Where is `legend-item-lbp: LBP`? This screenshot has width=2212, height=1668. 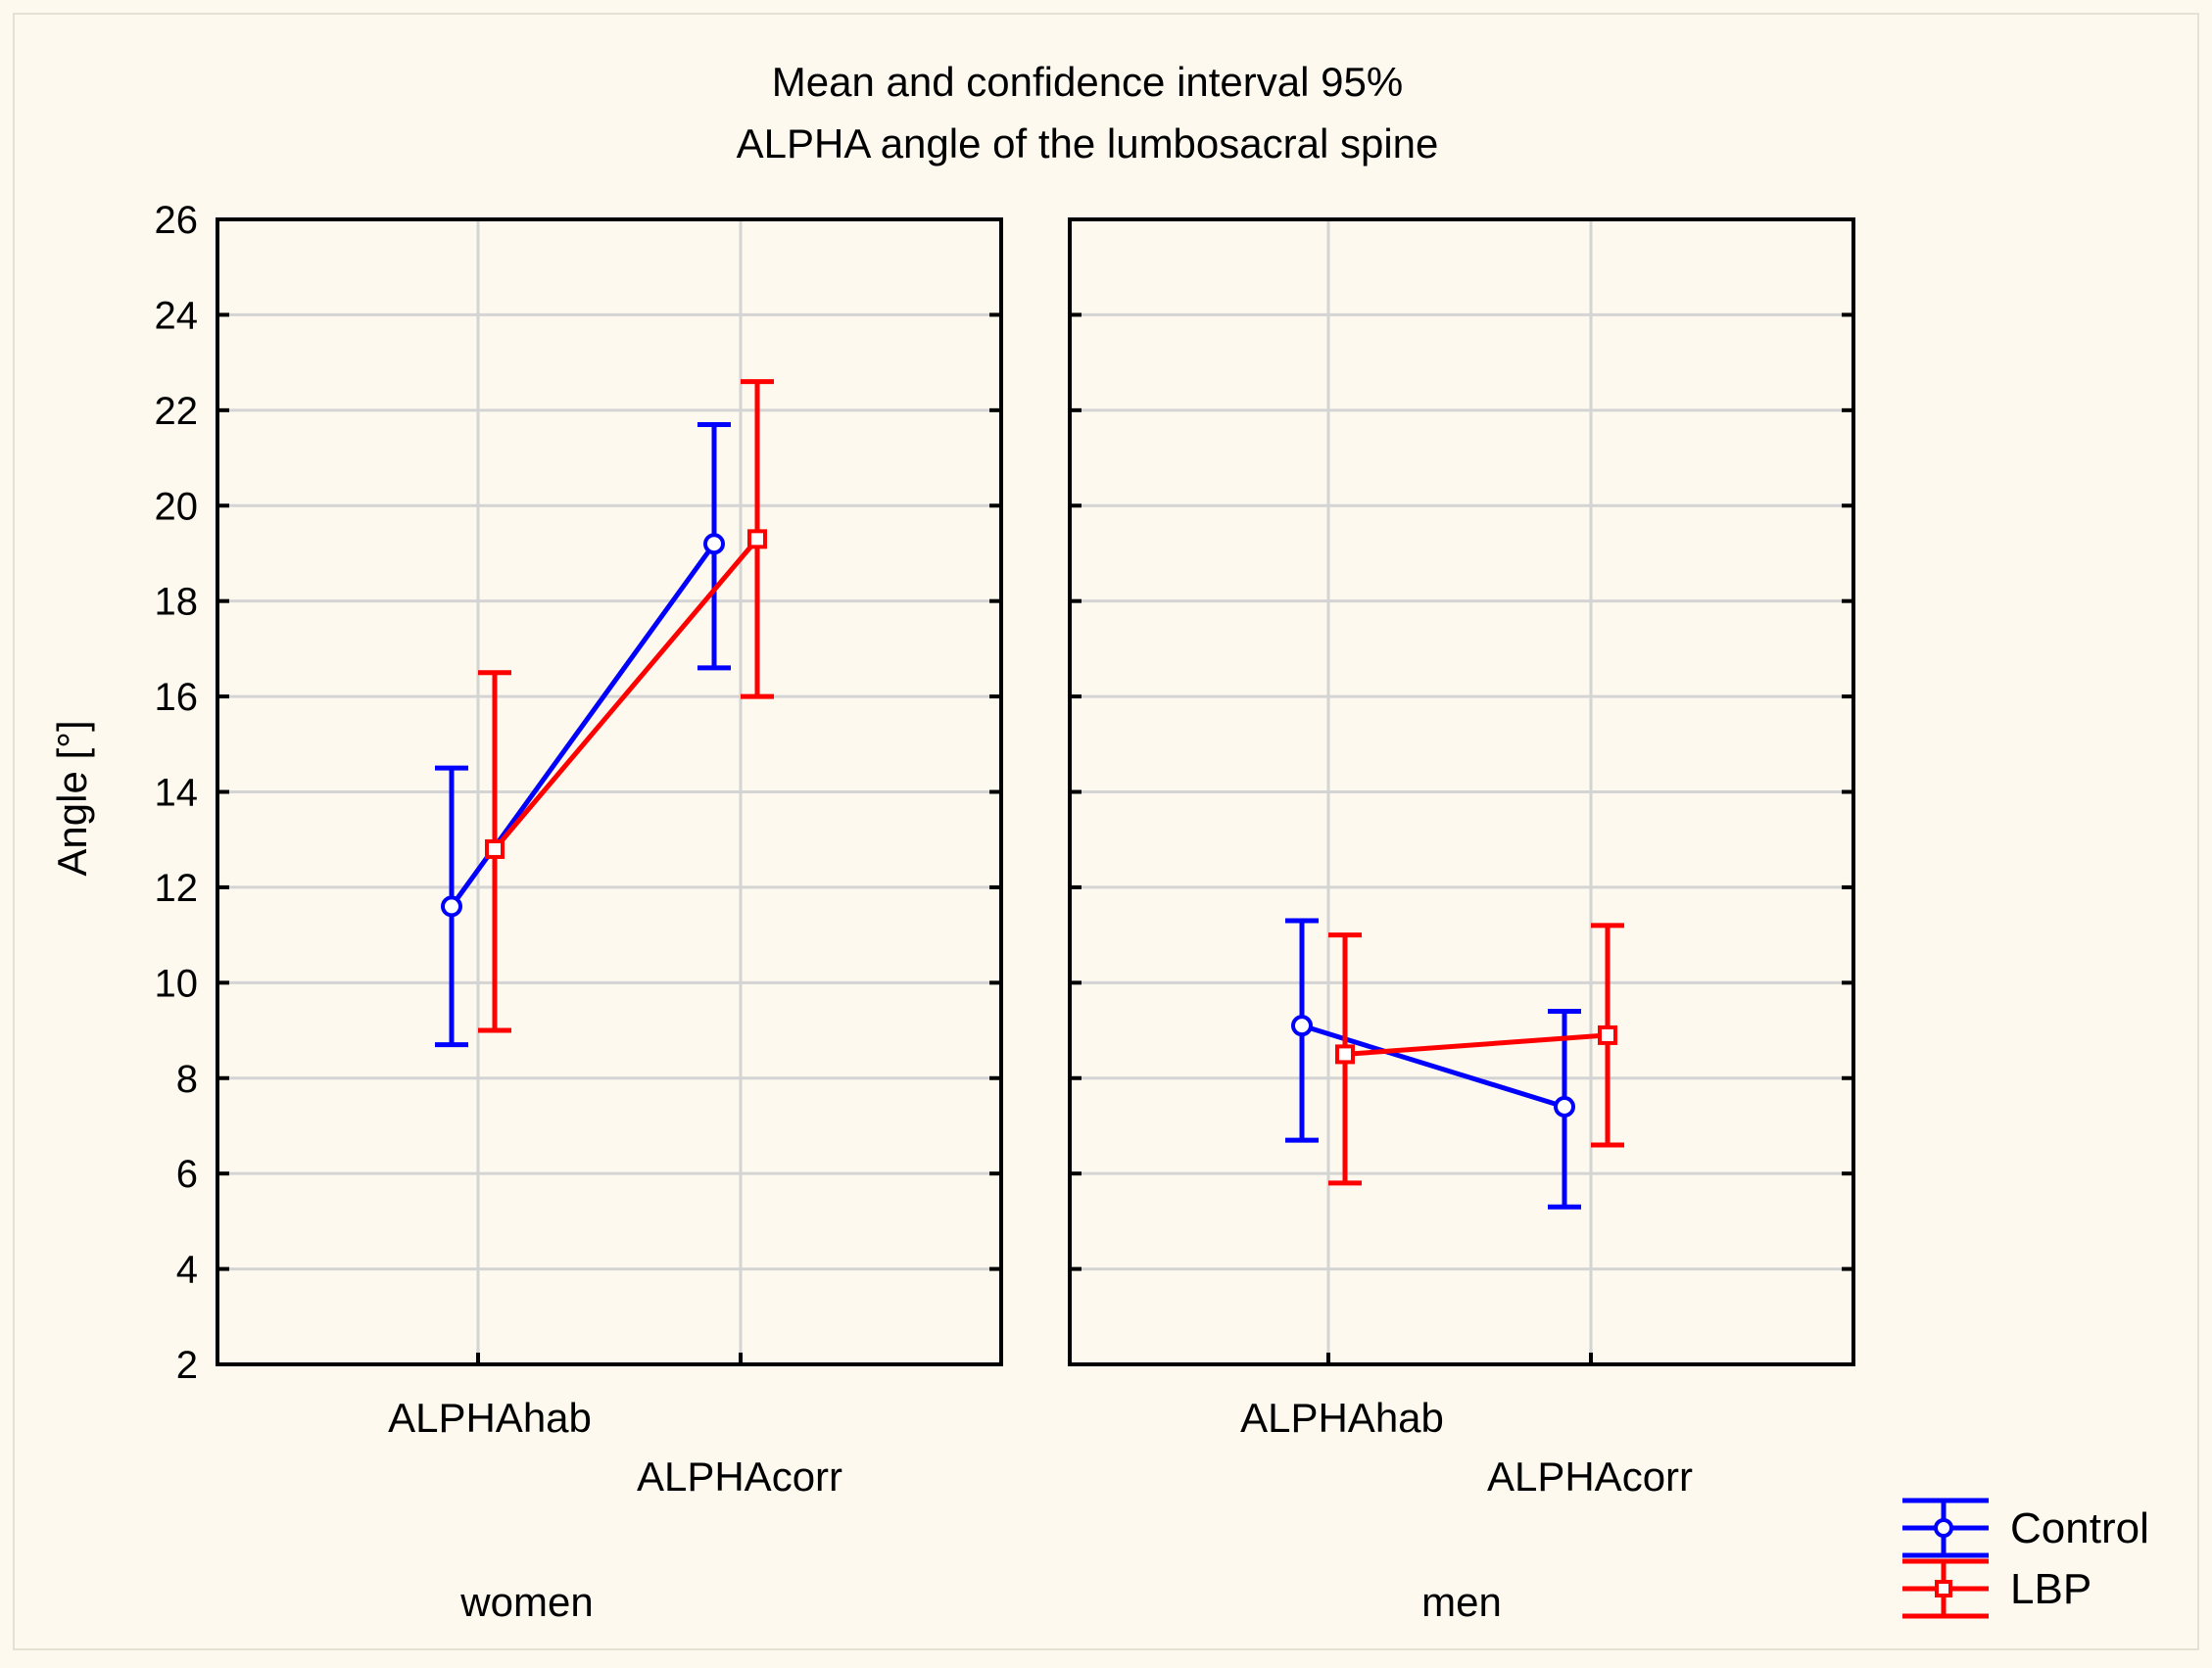
legend-item-lbp: LBP is located at coordinates (1997, 1588).